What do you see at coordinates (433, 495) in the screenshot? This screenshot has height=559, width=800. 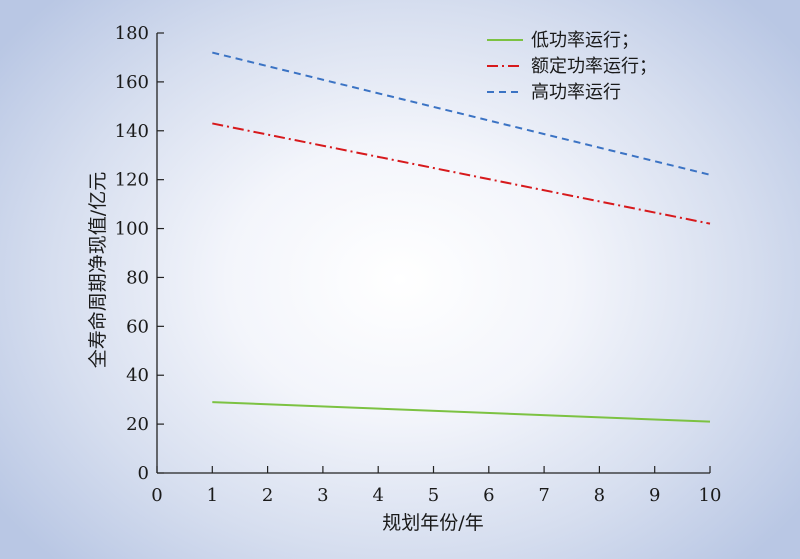 I see `x-tick-label: 5` at bounding box center [433, 495].